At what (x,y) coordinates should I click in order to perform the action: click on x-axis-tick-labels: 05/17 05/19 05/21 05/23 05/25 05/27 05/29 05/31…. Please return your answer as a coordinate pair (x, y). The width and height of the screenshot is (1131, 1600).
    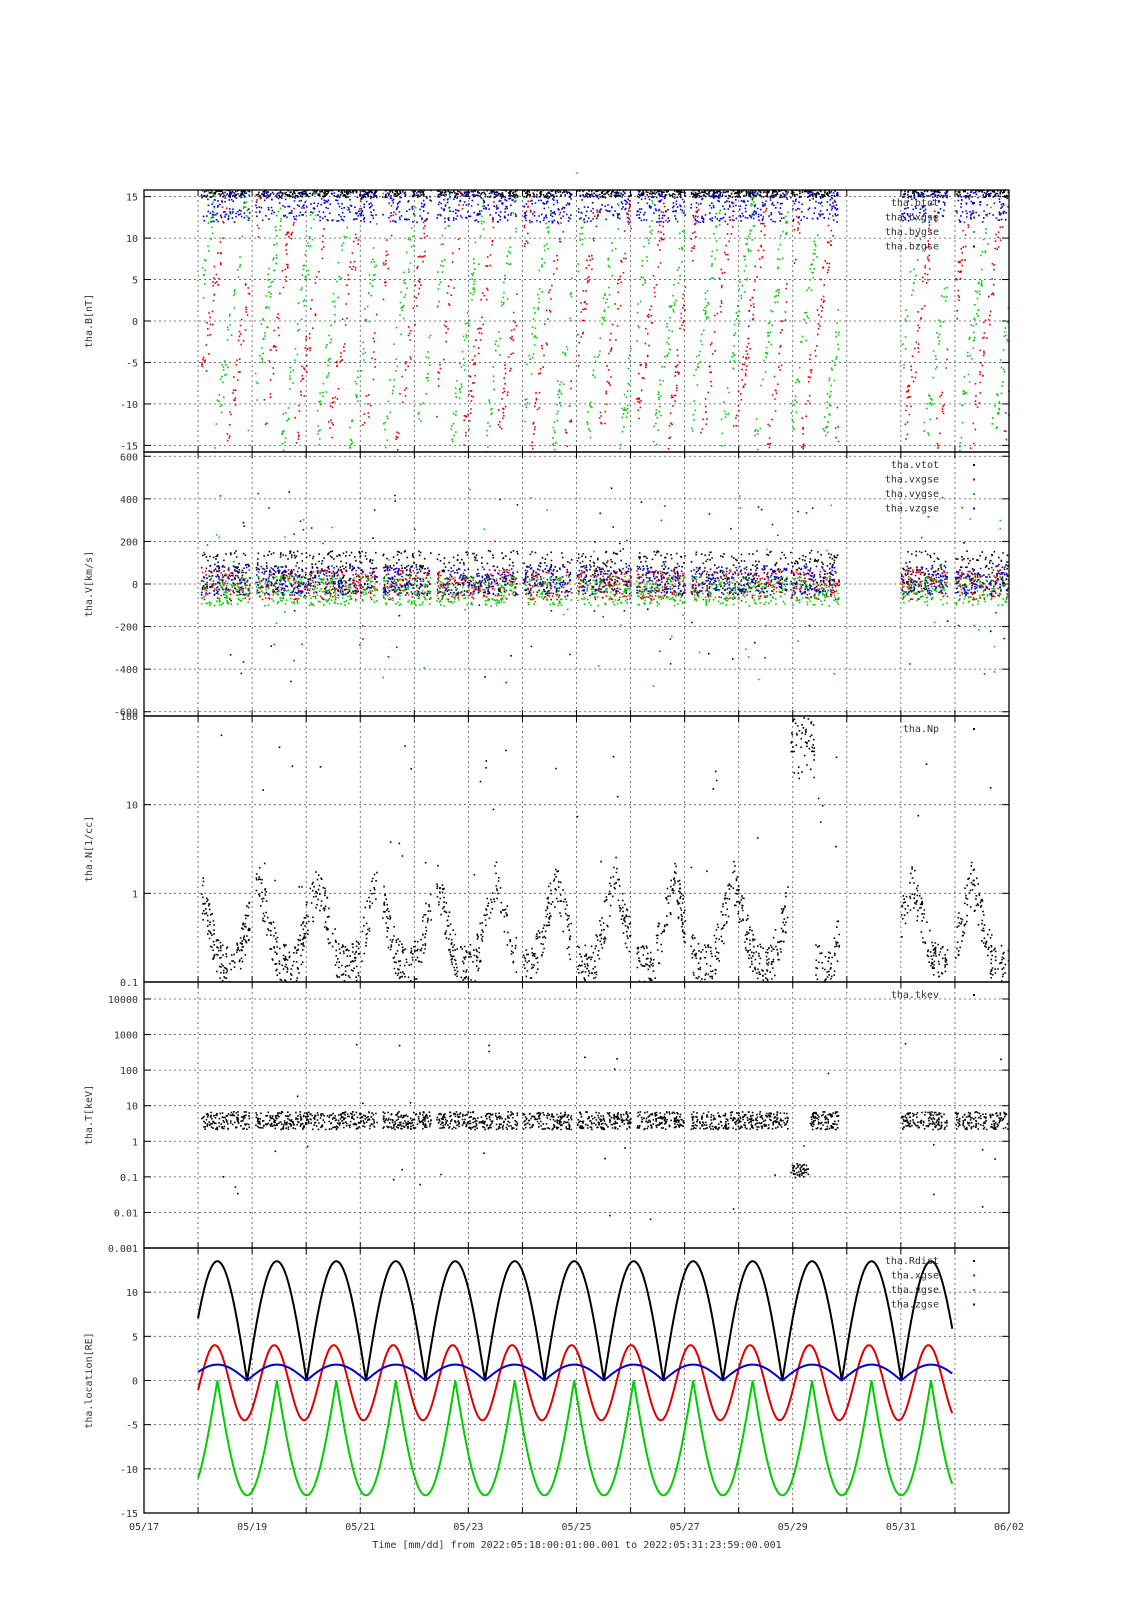
    Looking at the image, I should click on (576, 1527).